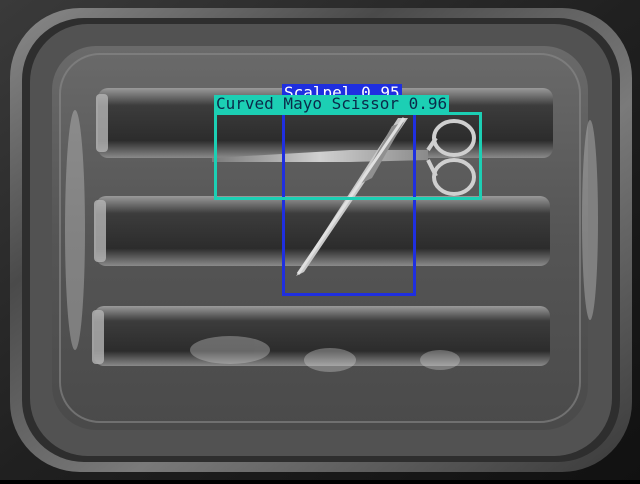 This screenshot has width=640, height=484. What do you see at coordinates (348, 156) in the screenshot?
I see `scissor-bounding-box` at bounding box center [348, 156].